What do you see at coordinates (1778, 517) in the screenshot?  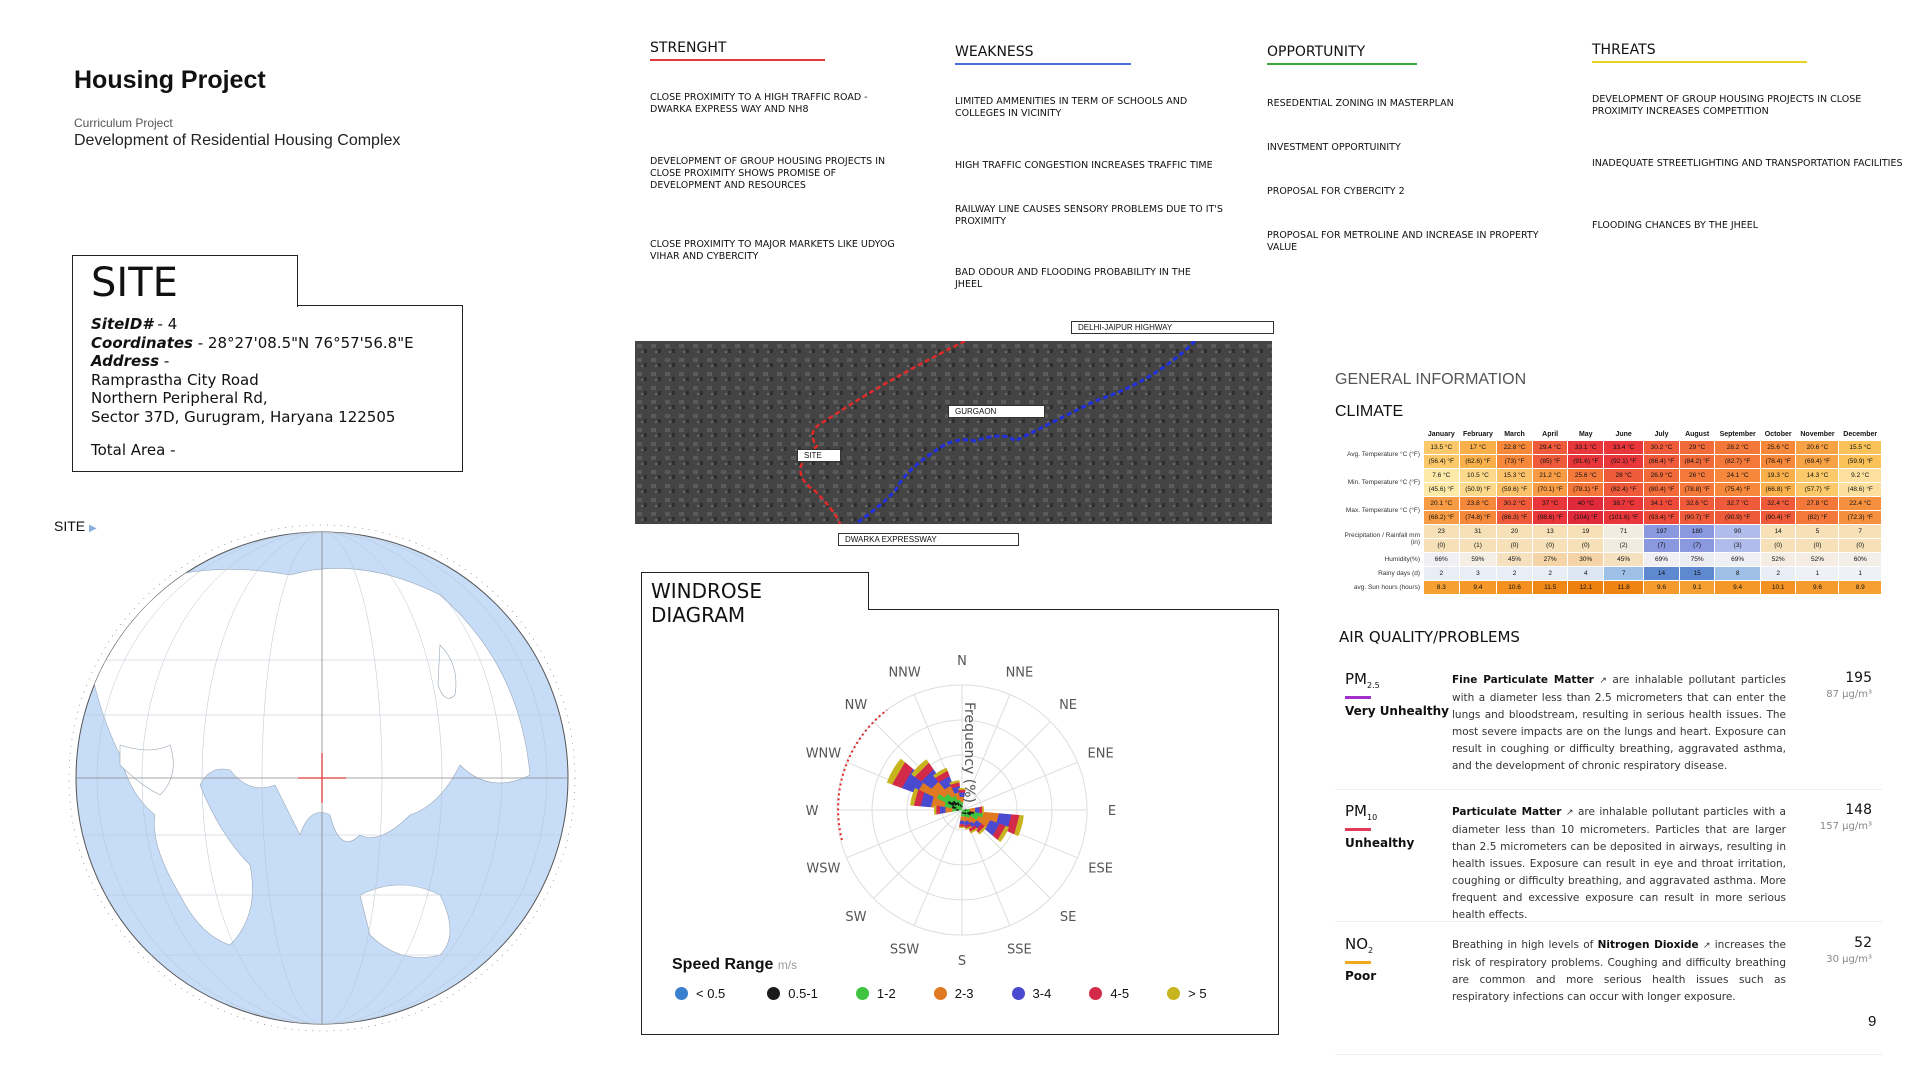 I see `climate-cell: (90.4) °F` at bounding box center [1778, 517].